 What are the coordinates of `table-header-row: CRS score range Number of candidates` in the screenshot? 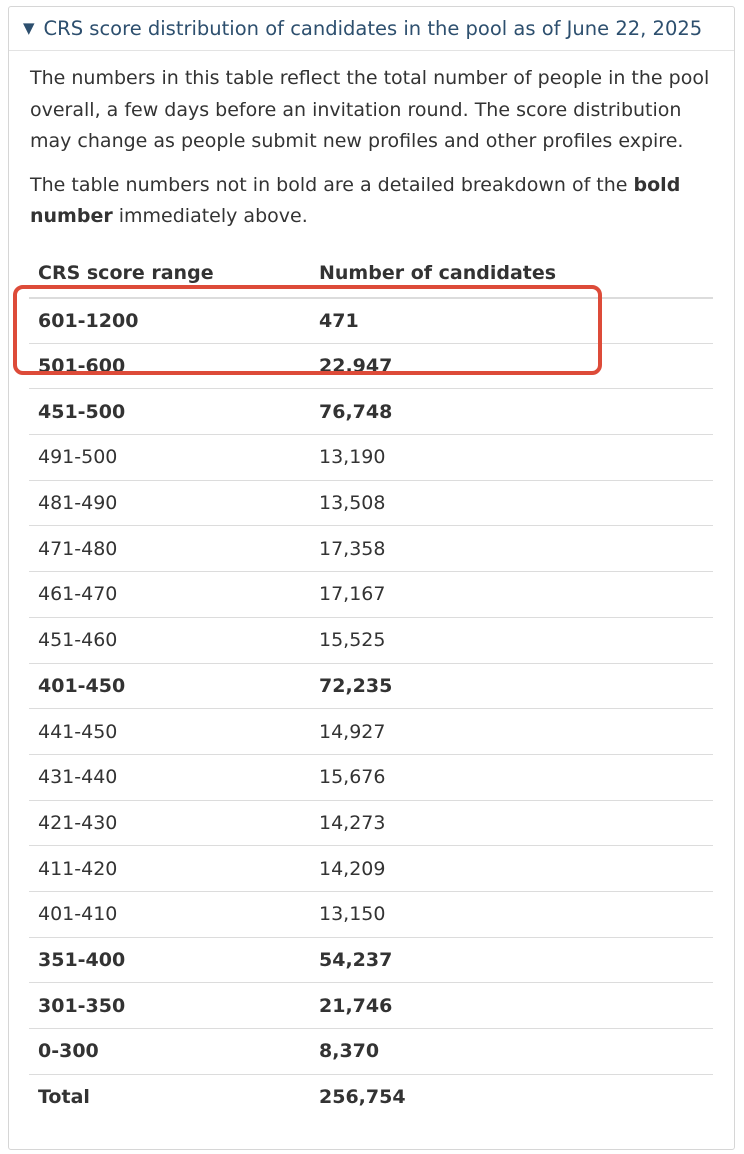 It's located at (371, 274).